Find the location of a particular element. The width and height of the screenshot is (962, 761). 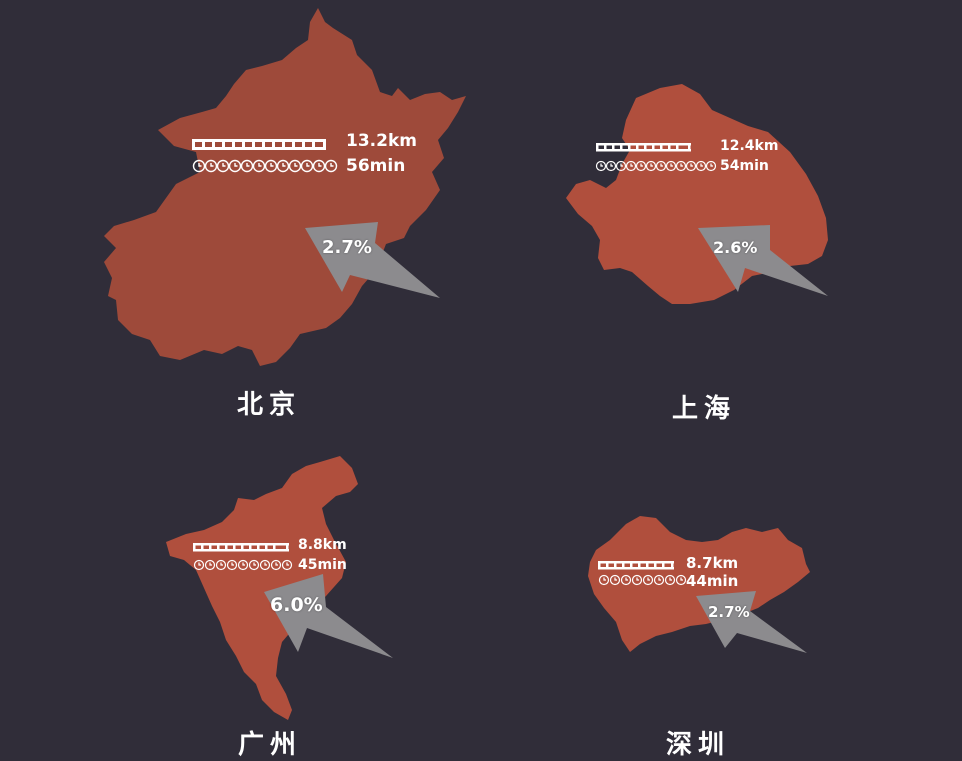

guangzhou-time: 45min is located at coordinates (322, 565).